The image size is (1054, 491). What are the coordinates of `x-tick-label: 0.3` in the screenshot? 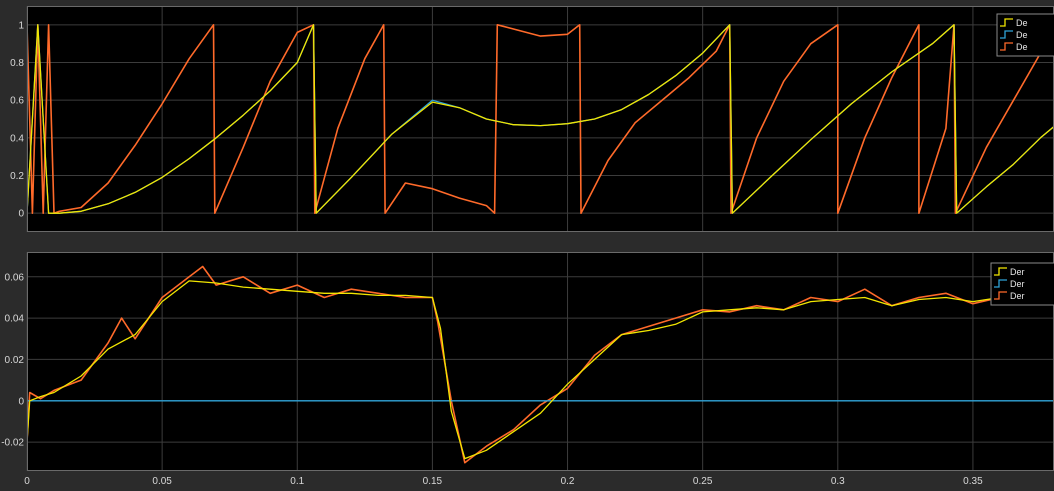 It's located at (838, 481).